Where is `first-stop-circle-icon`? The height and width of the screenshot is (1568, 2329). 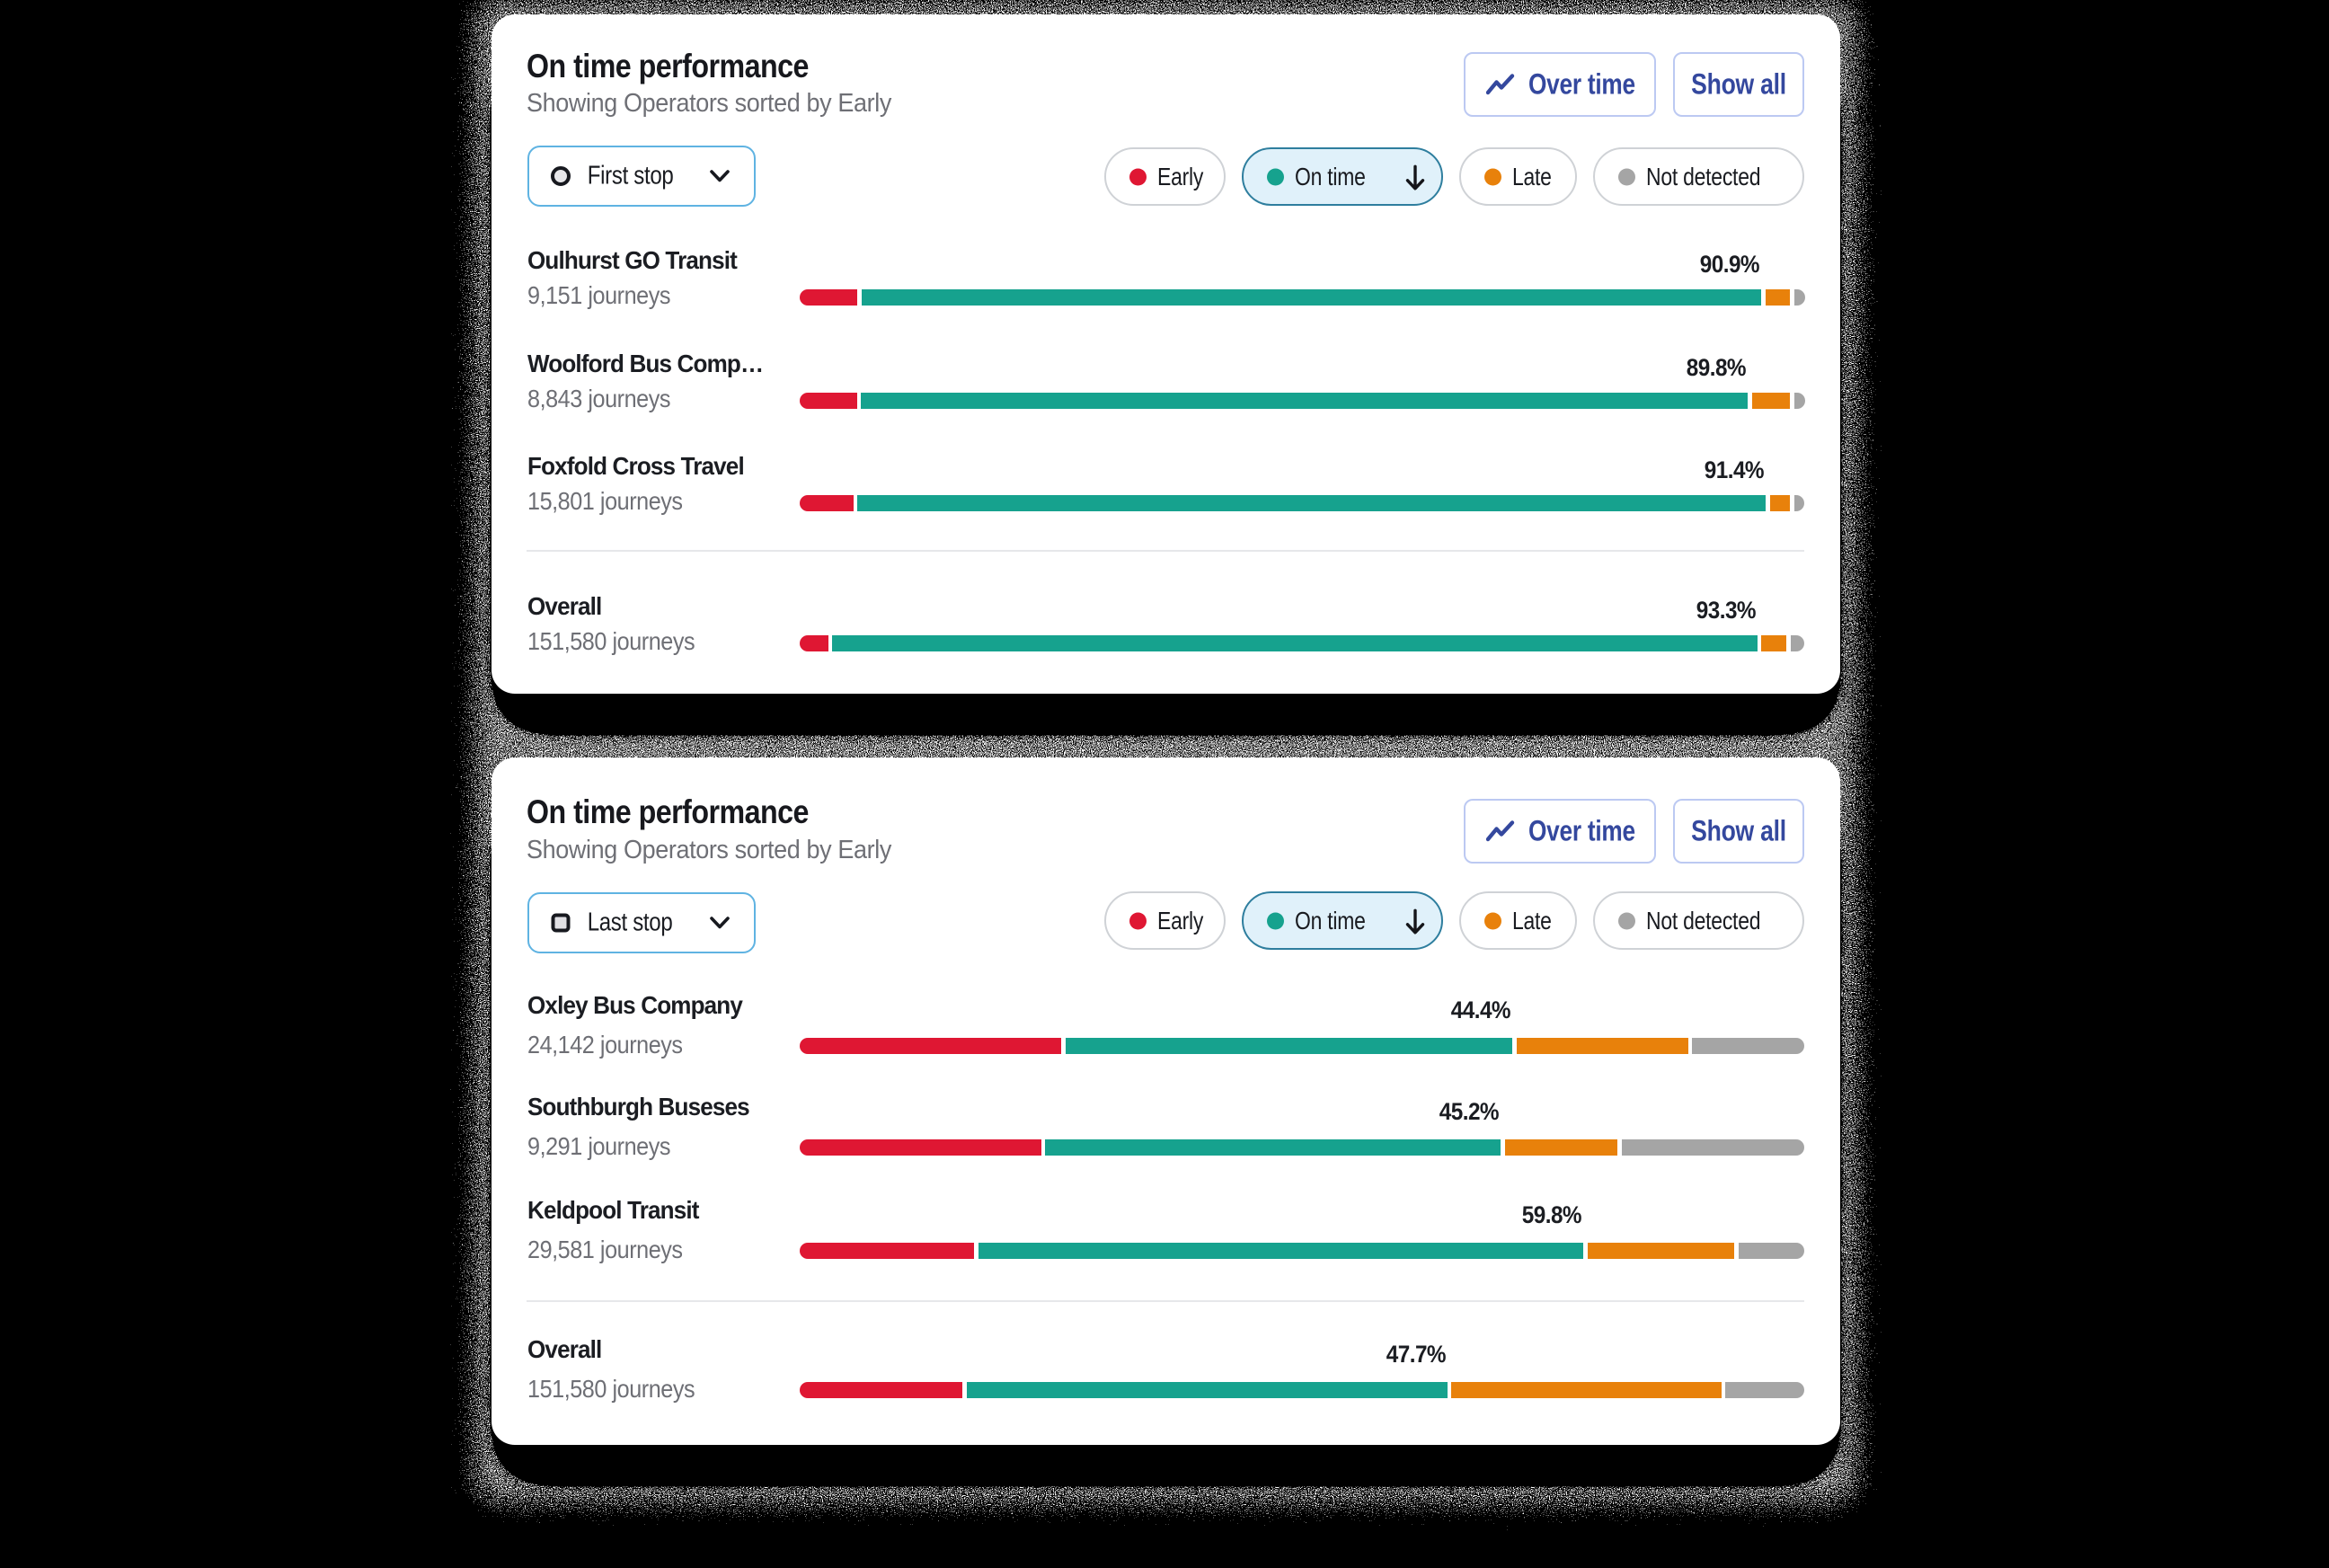
first-stop-circle-icon is located at coordinates (561, 176).